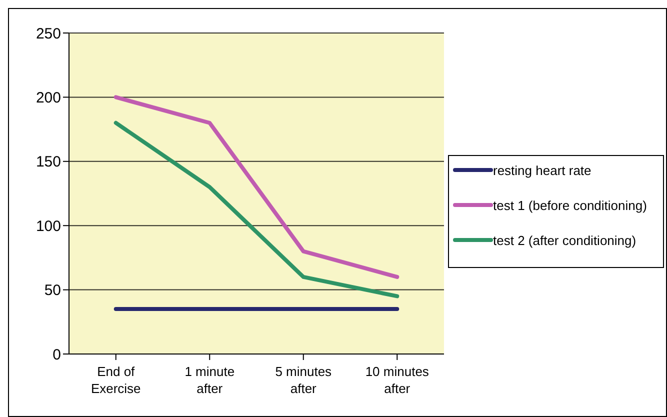  I want to click on x-tick-label: 1 minute after, so click(209, 380).